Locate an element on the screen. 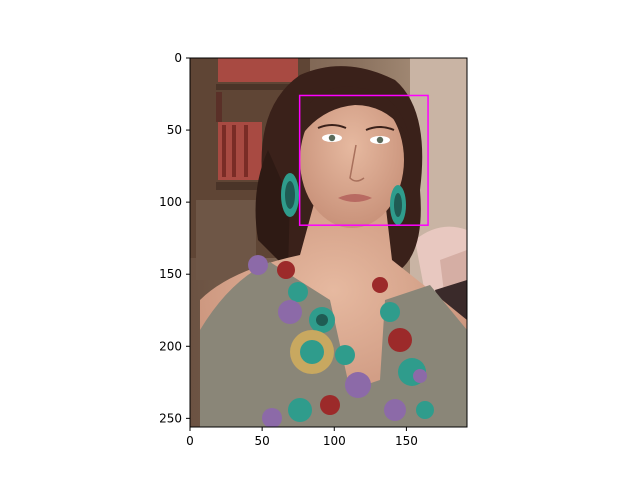  y-axis-ticks: 0 50 100 150 200 250 is located at coordinates (174, 238).